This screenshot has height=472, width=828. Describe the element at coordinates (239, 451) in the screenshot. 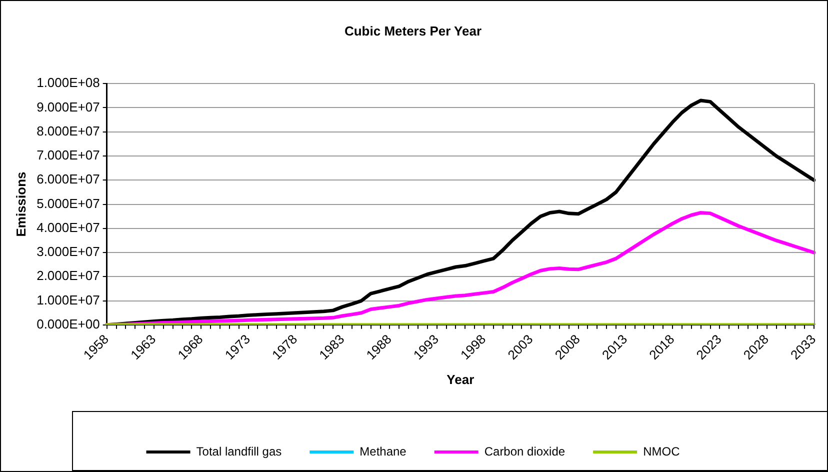

I see `legend-label: Total landfill gas` at that location.